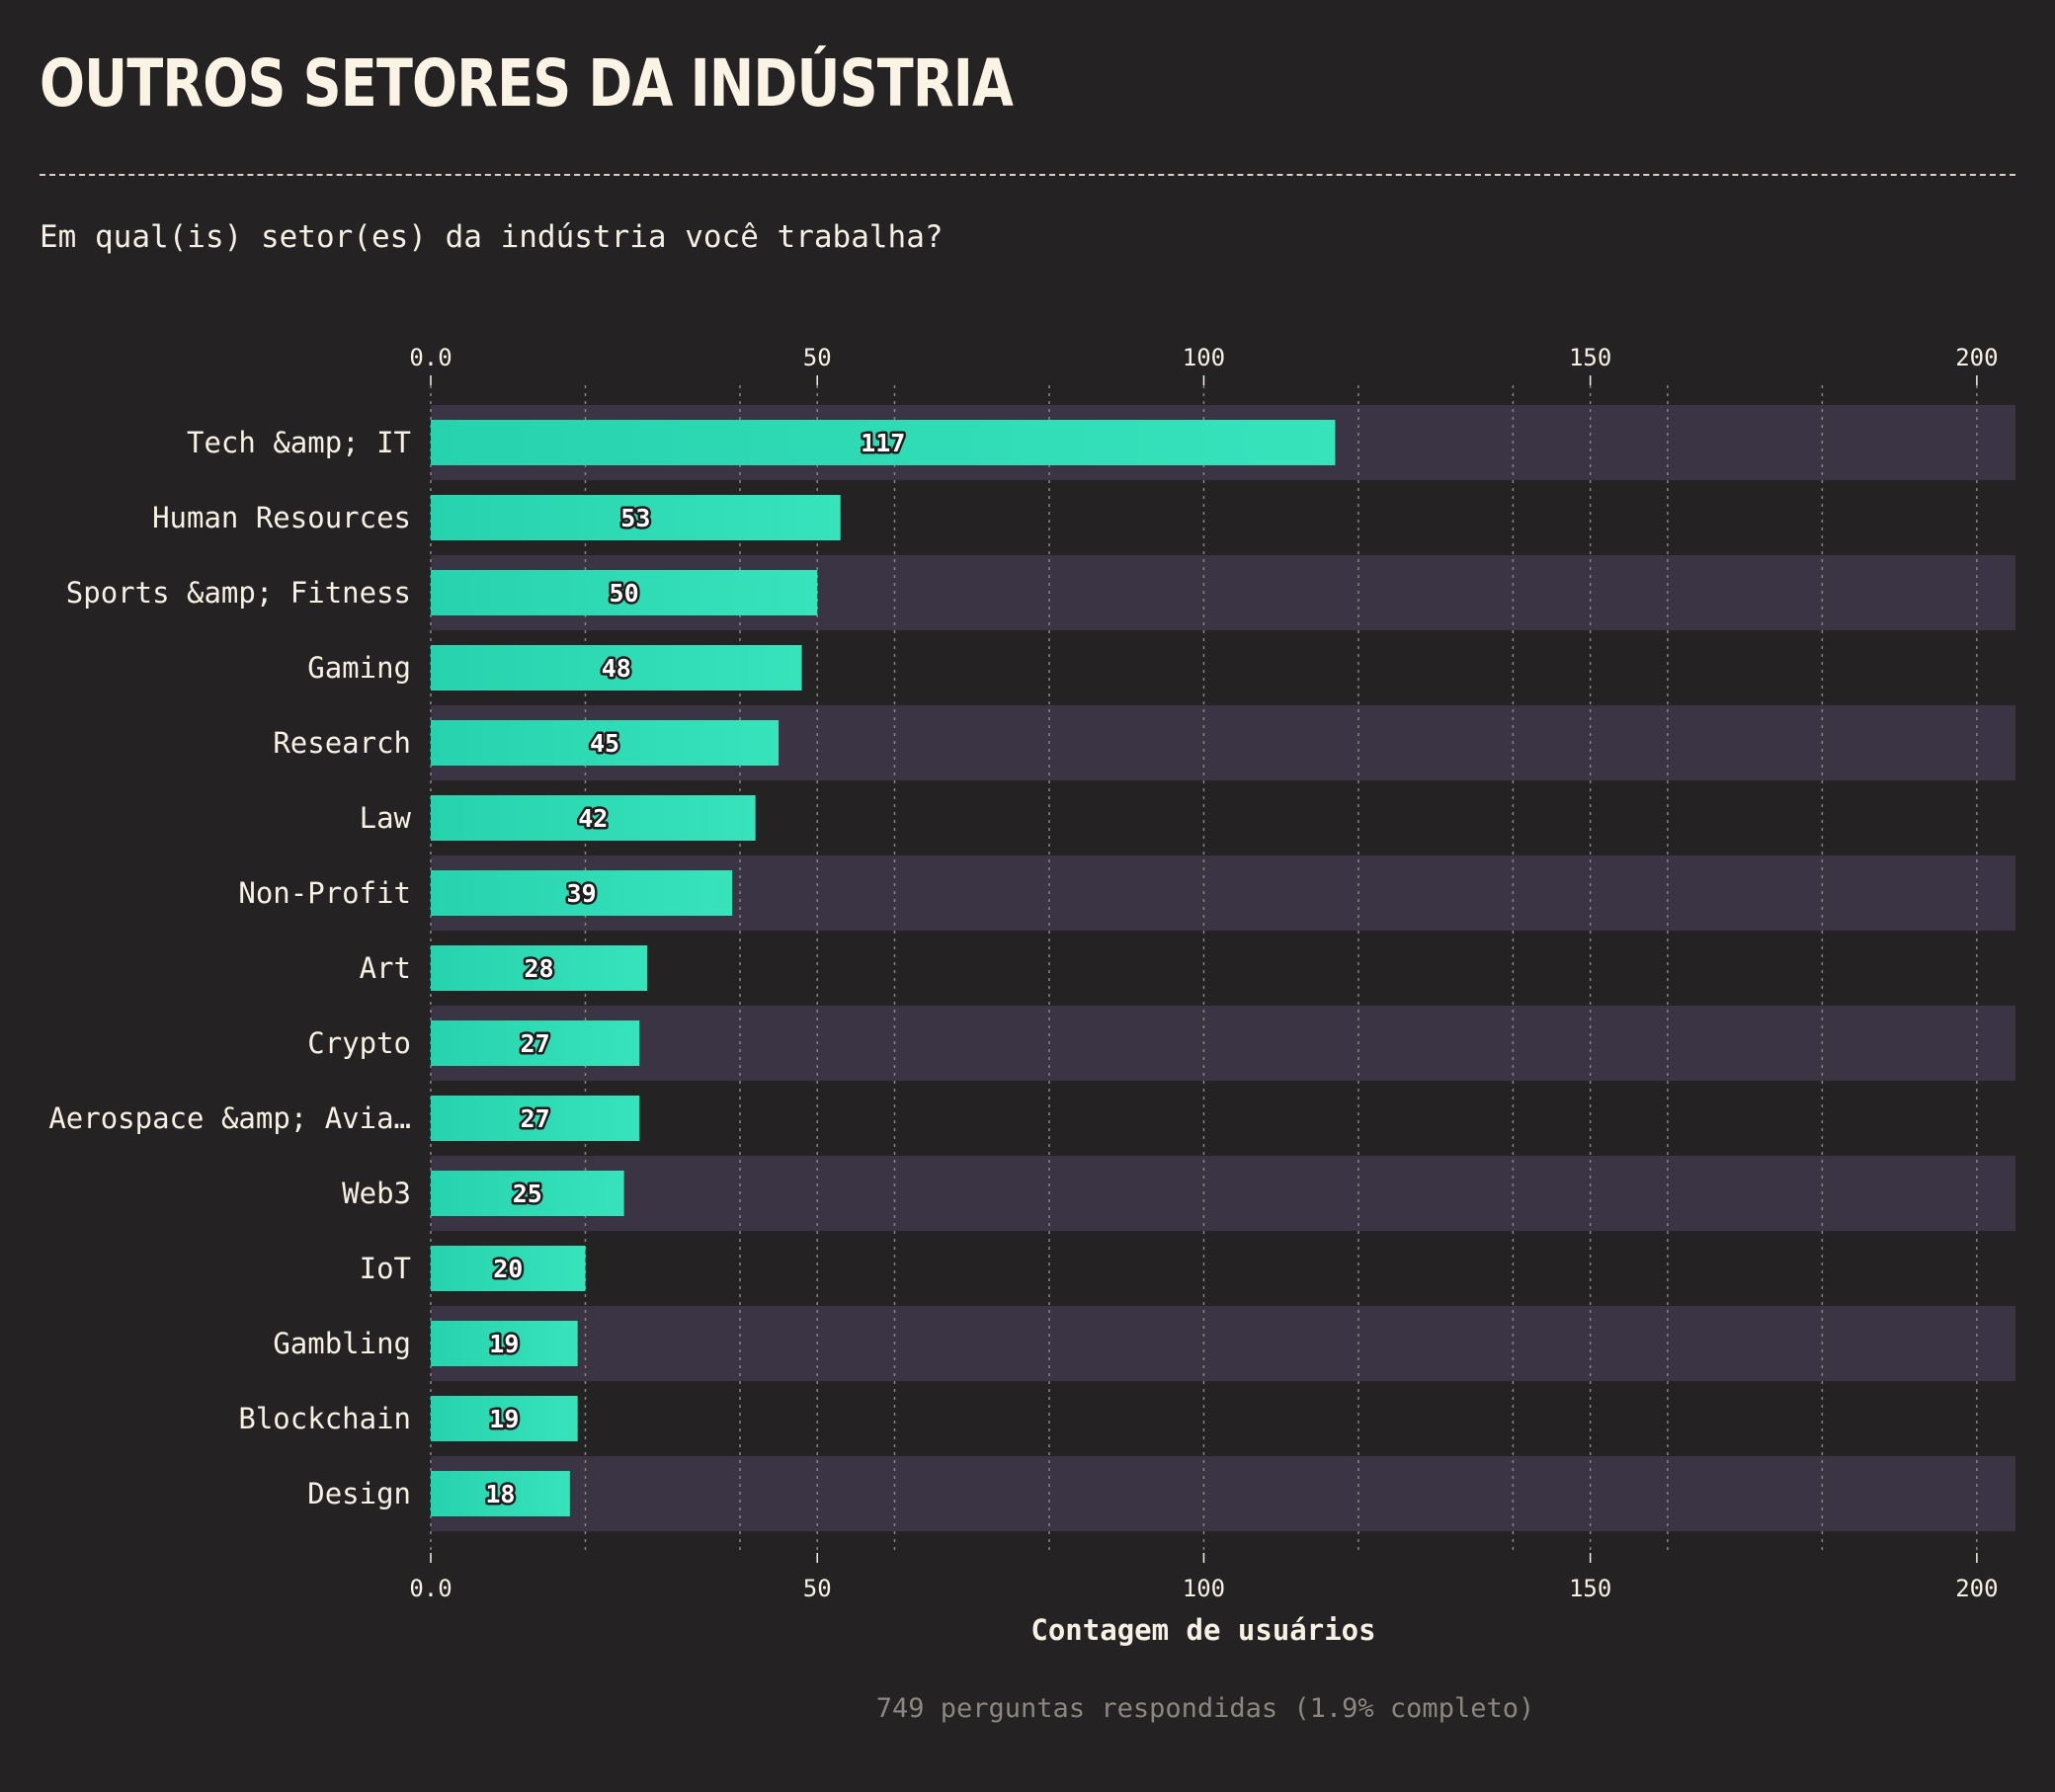  Describe the element at coordinates (386, 968) in the screenshot. I see `category-label: Art` at that location.